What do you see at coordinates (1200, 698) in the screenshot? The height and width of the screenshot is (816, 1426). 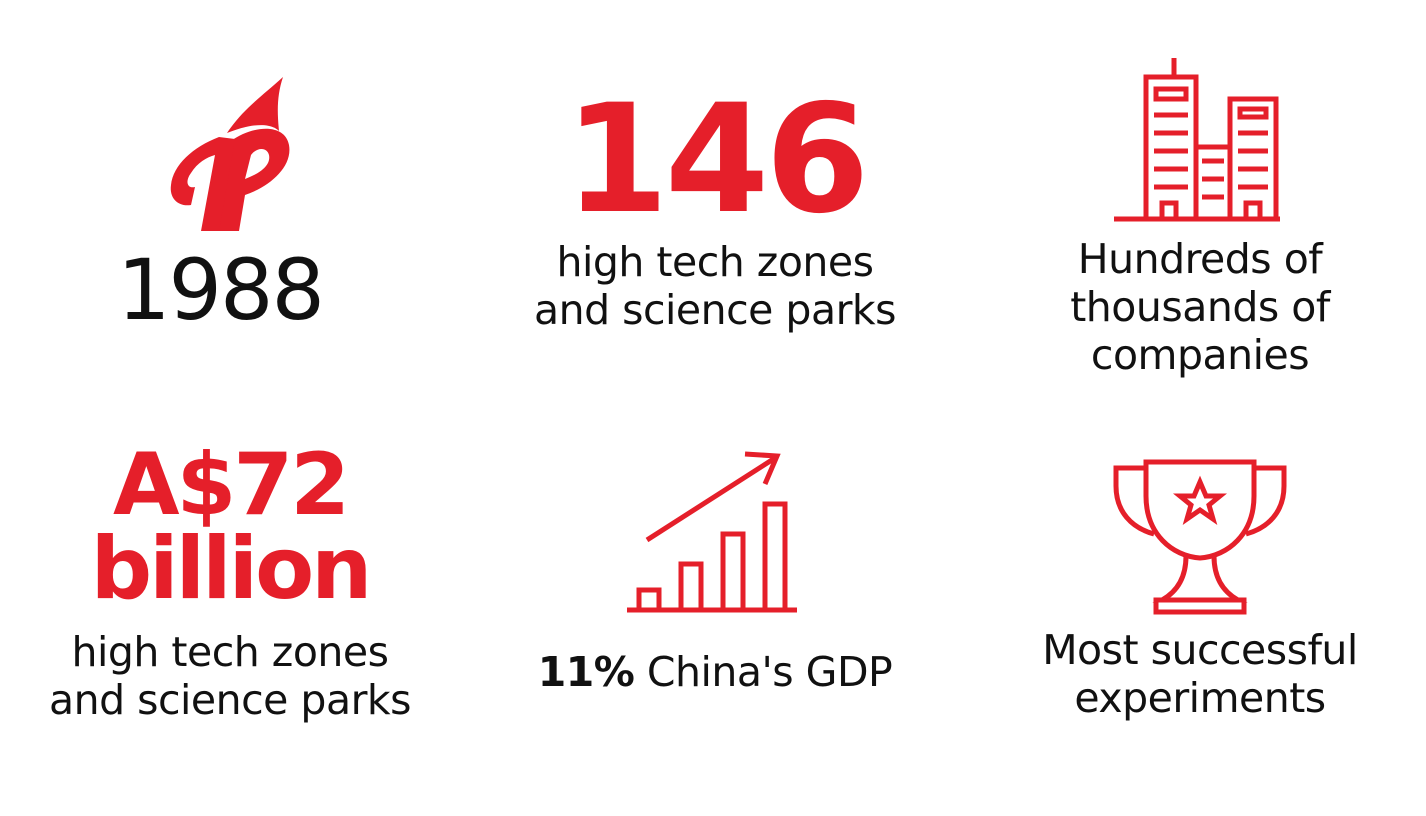 I see `experiments-label-line2: experiments` at bounding box center [1200, 698].